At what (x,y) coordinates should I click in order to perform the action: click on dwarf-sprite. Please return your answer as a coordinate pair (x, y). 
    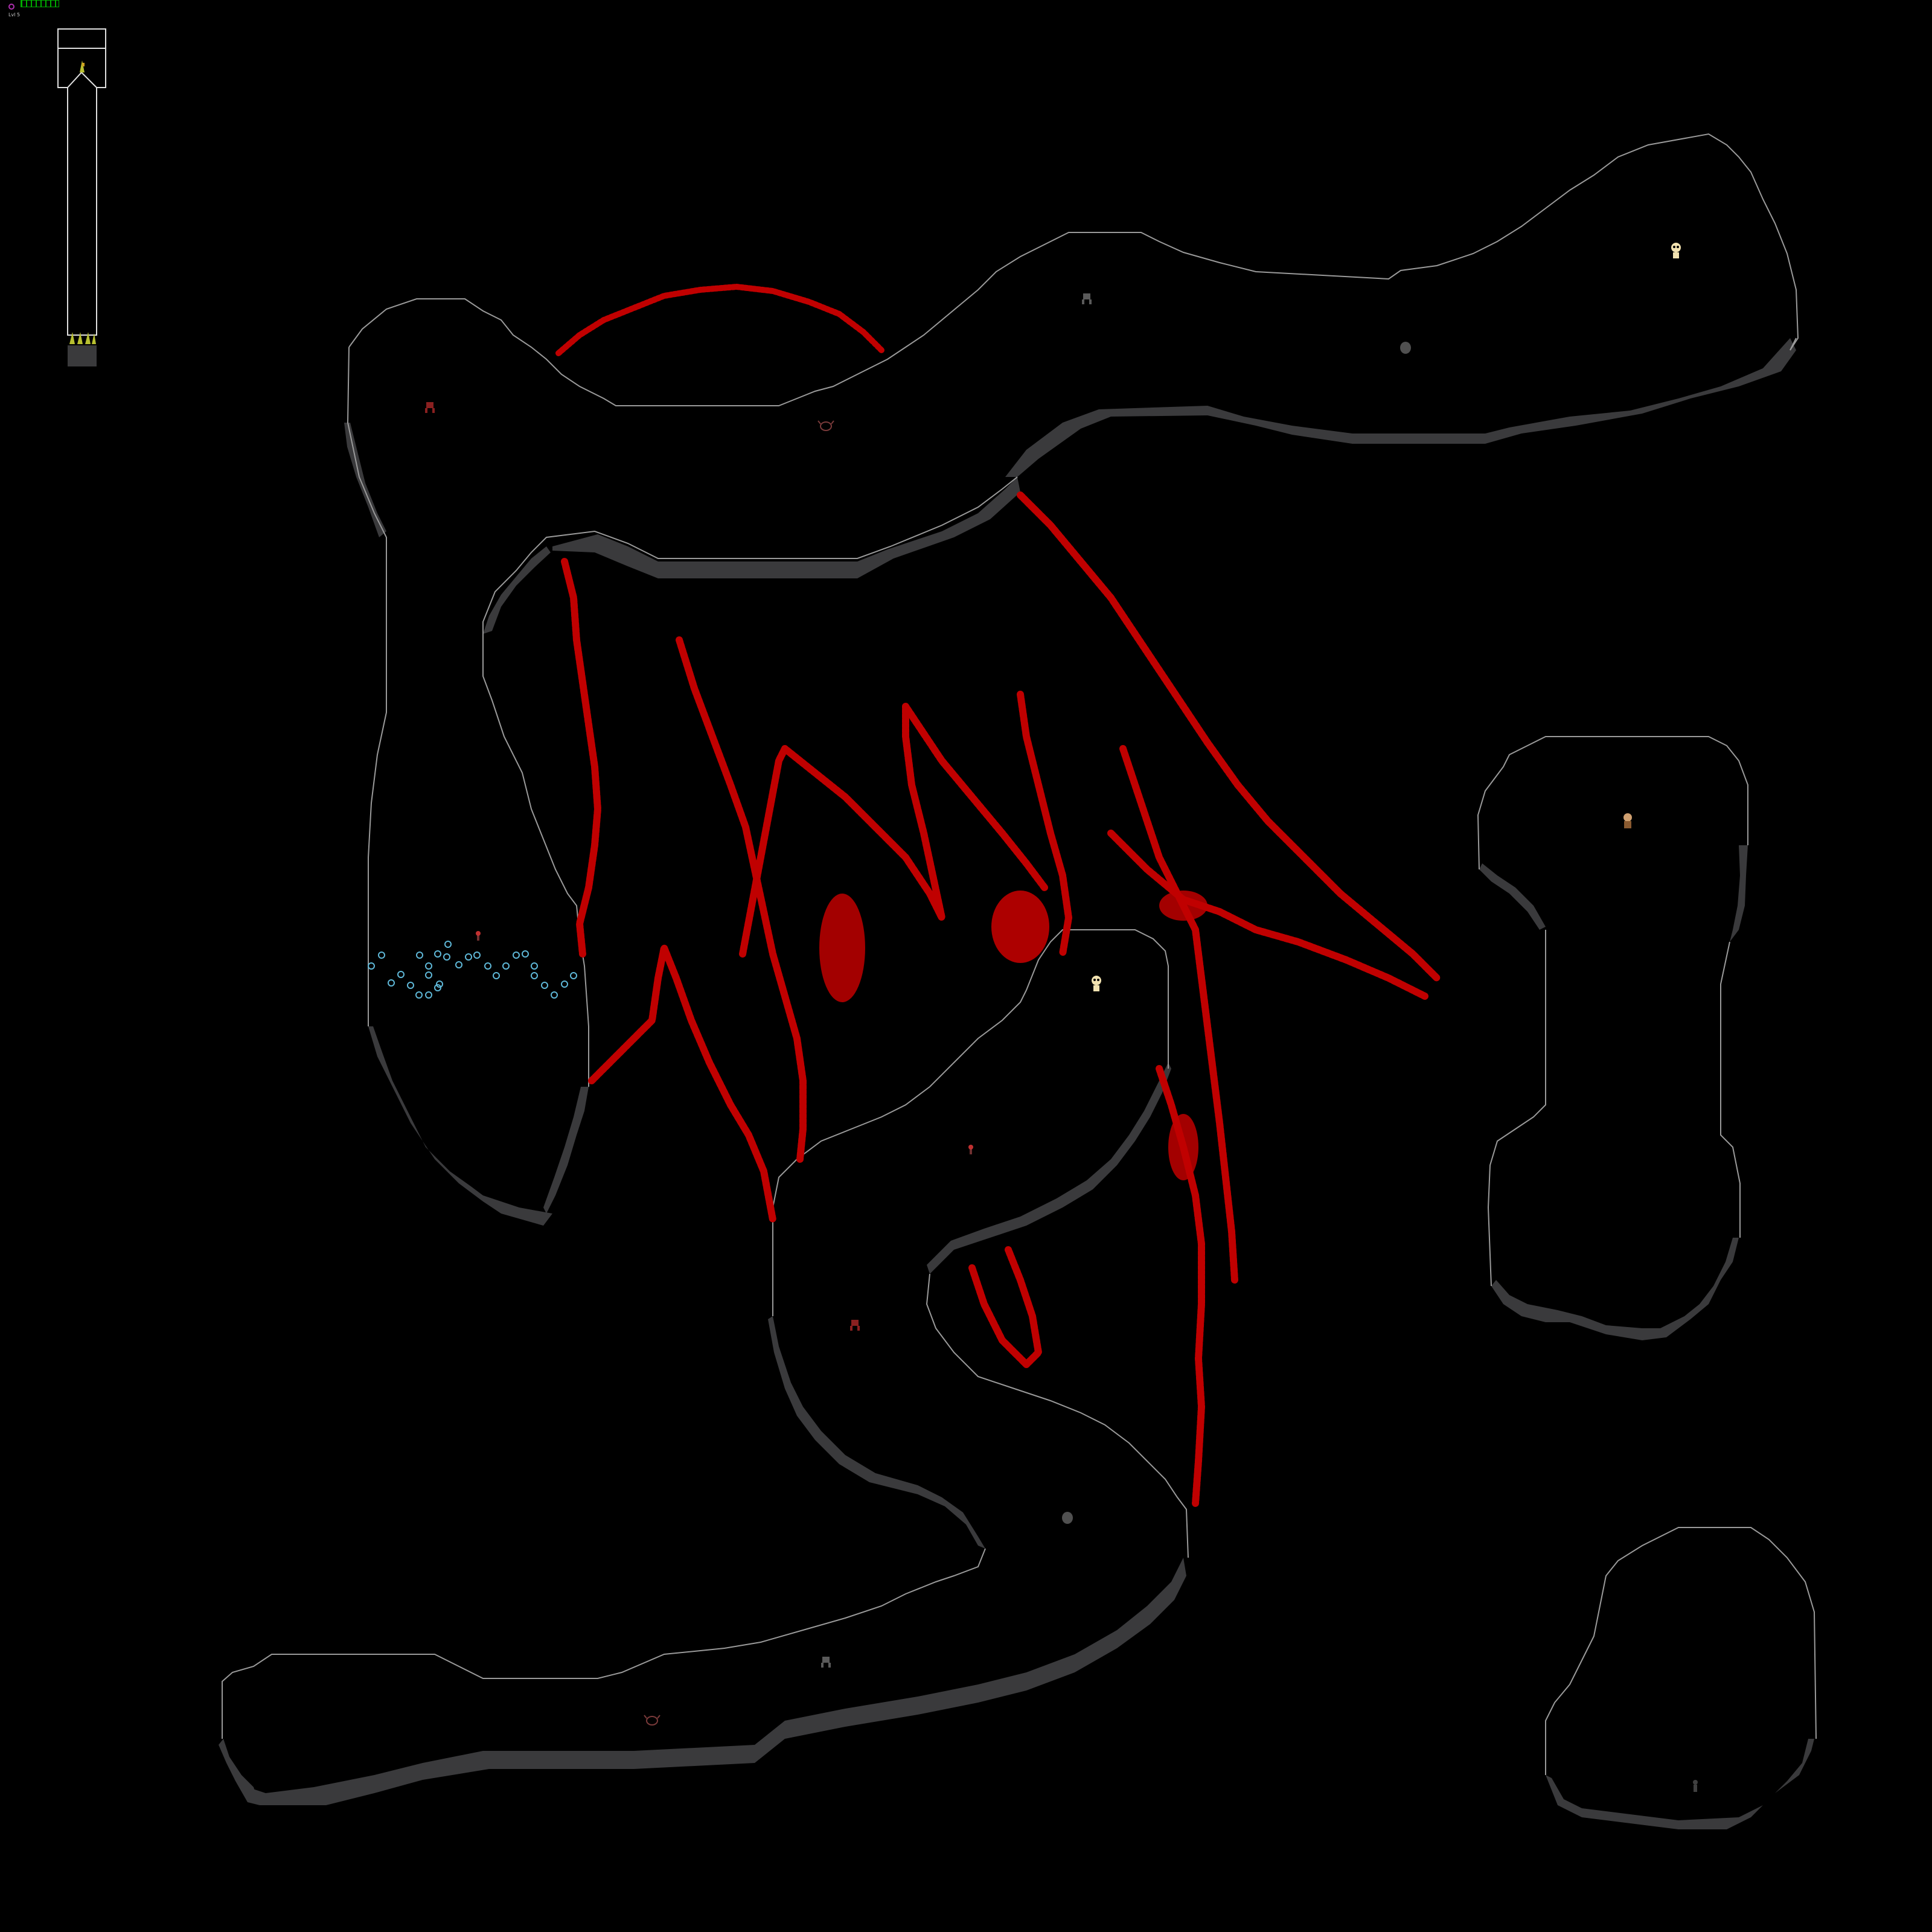
    Looking at the image, I should click on (1627, 821).